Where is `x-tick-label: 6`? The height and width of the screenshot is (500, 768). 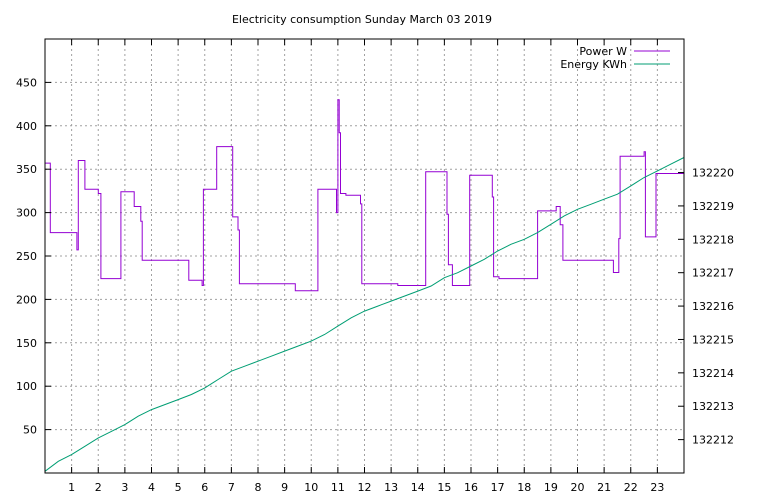
x-tick-label: 6 is located at coordinates (204, 487).